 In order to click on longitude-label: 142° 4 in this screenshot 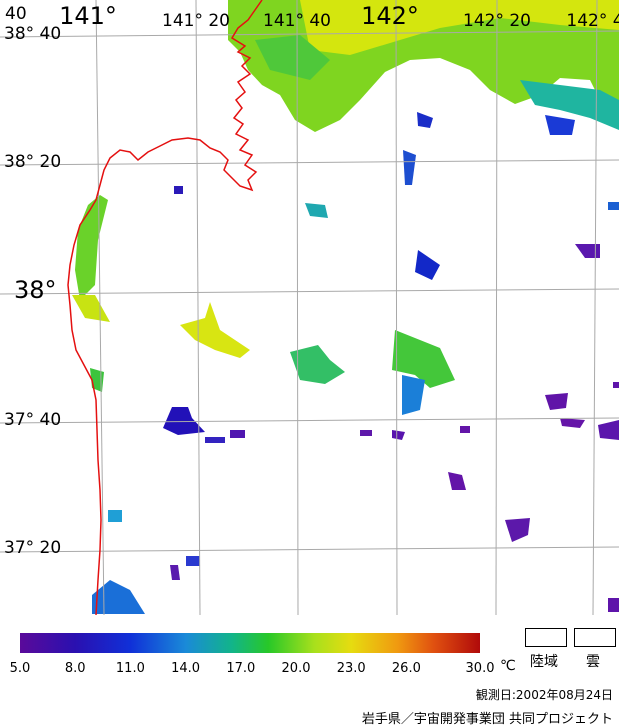, I will do `click(592, 21)`.